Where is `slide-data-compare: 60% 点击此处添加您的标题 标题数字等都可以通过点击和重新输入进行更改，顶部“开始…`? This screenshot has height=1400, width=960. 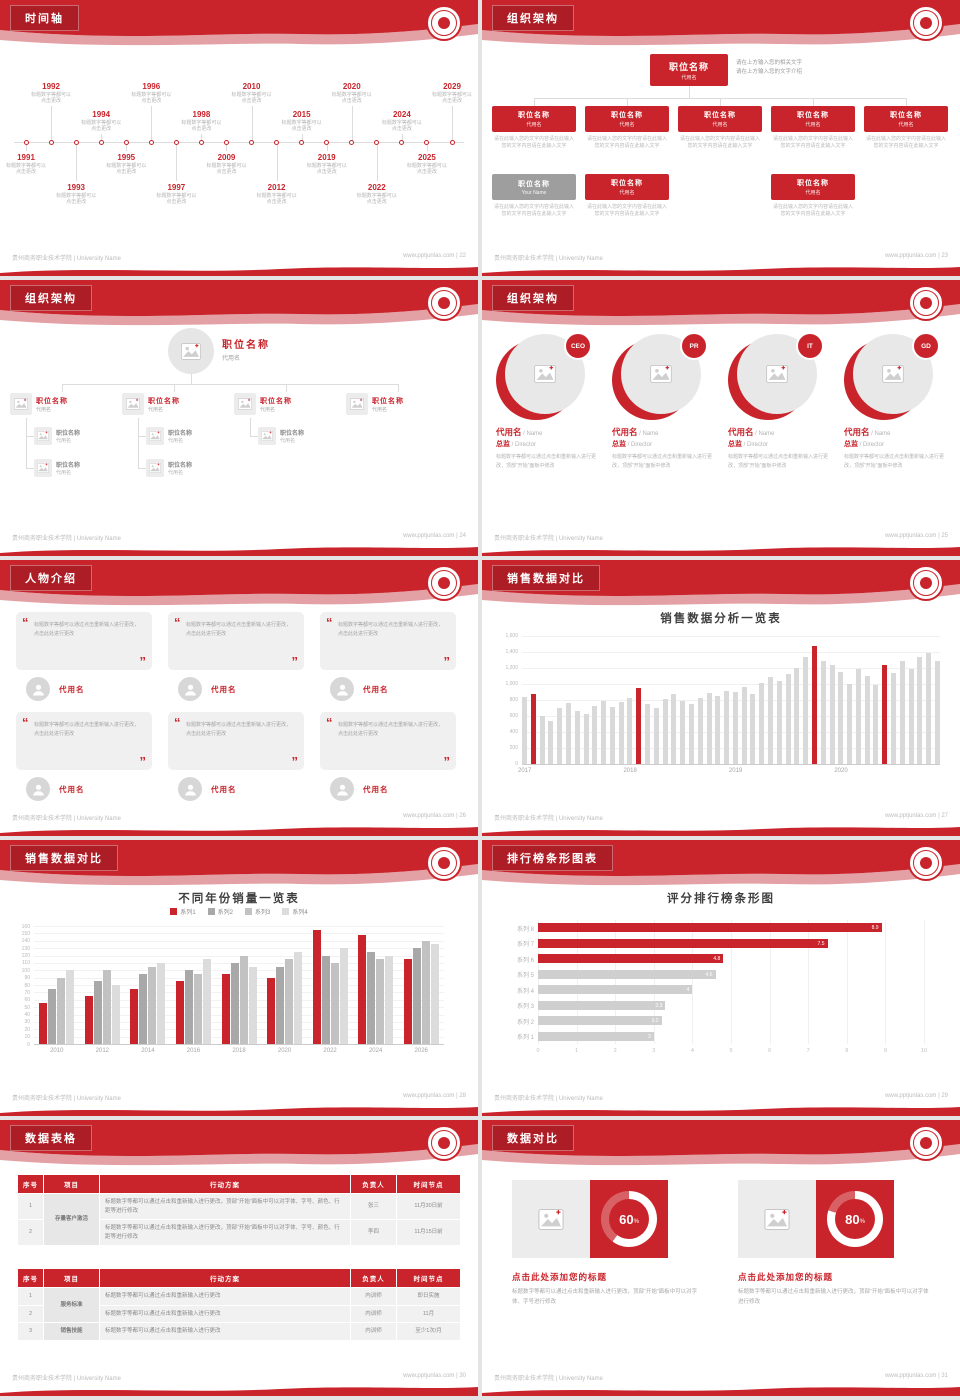
slide-data-compare: 60% 点击此处添加您的标题 标题数字等都可以通过点击和重新输入进行更改，顶部“开始… is located at coordinates (721, 1258).